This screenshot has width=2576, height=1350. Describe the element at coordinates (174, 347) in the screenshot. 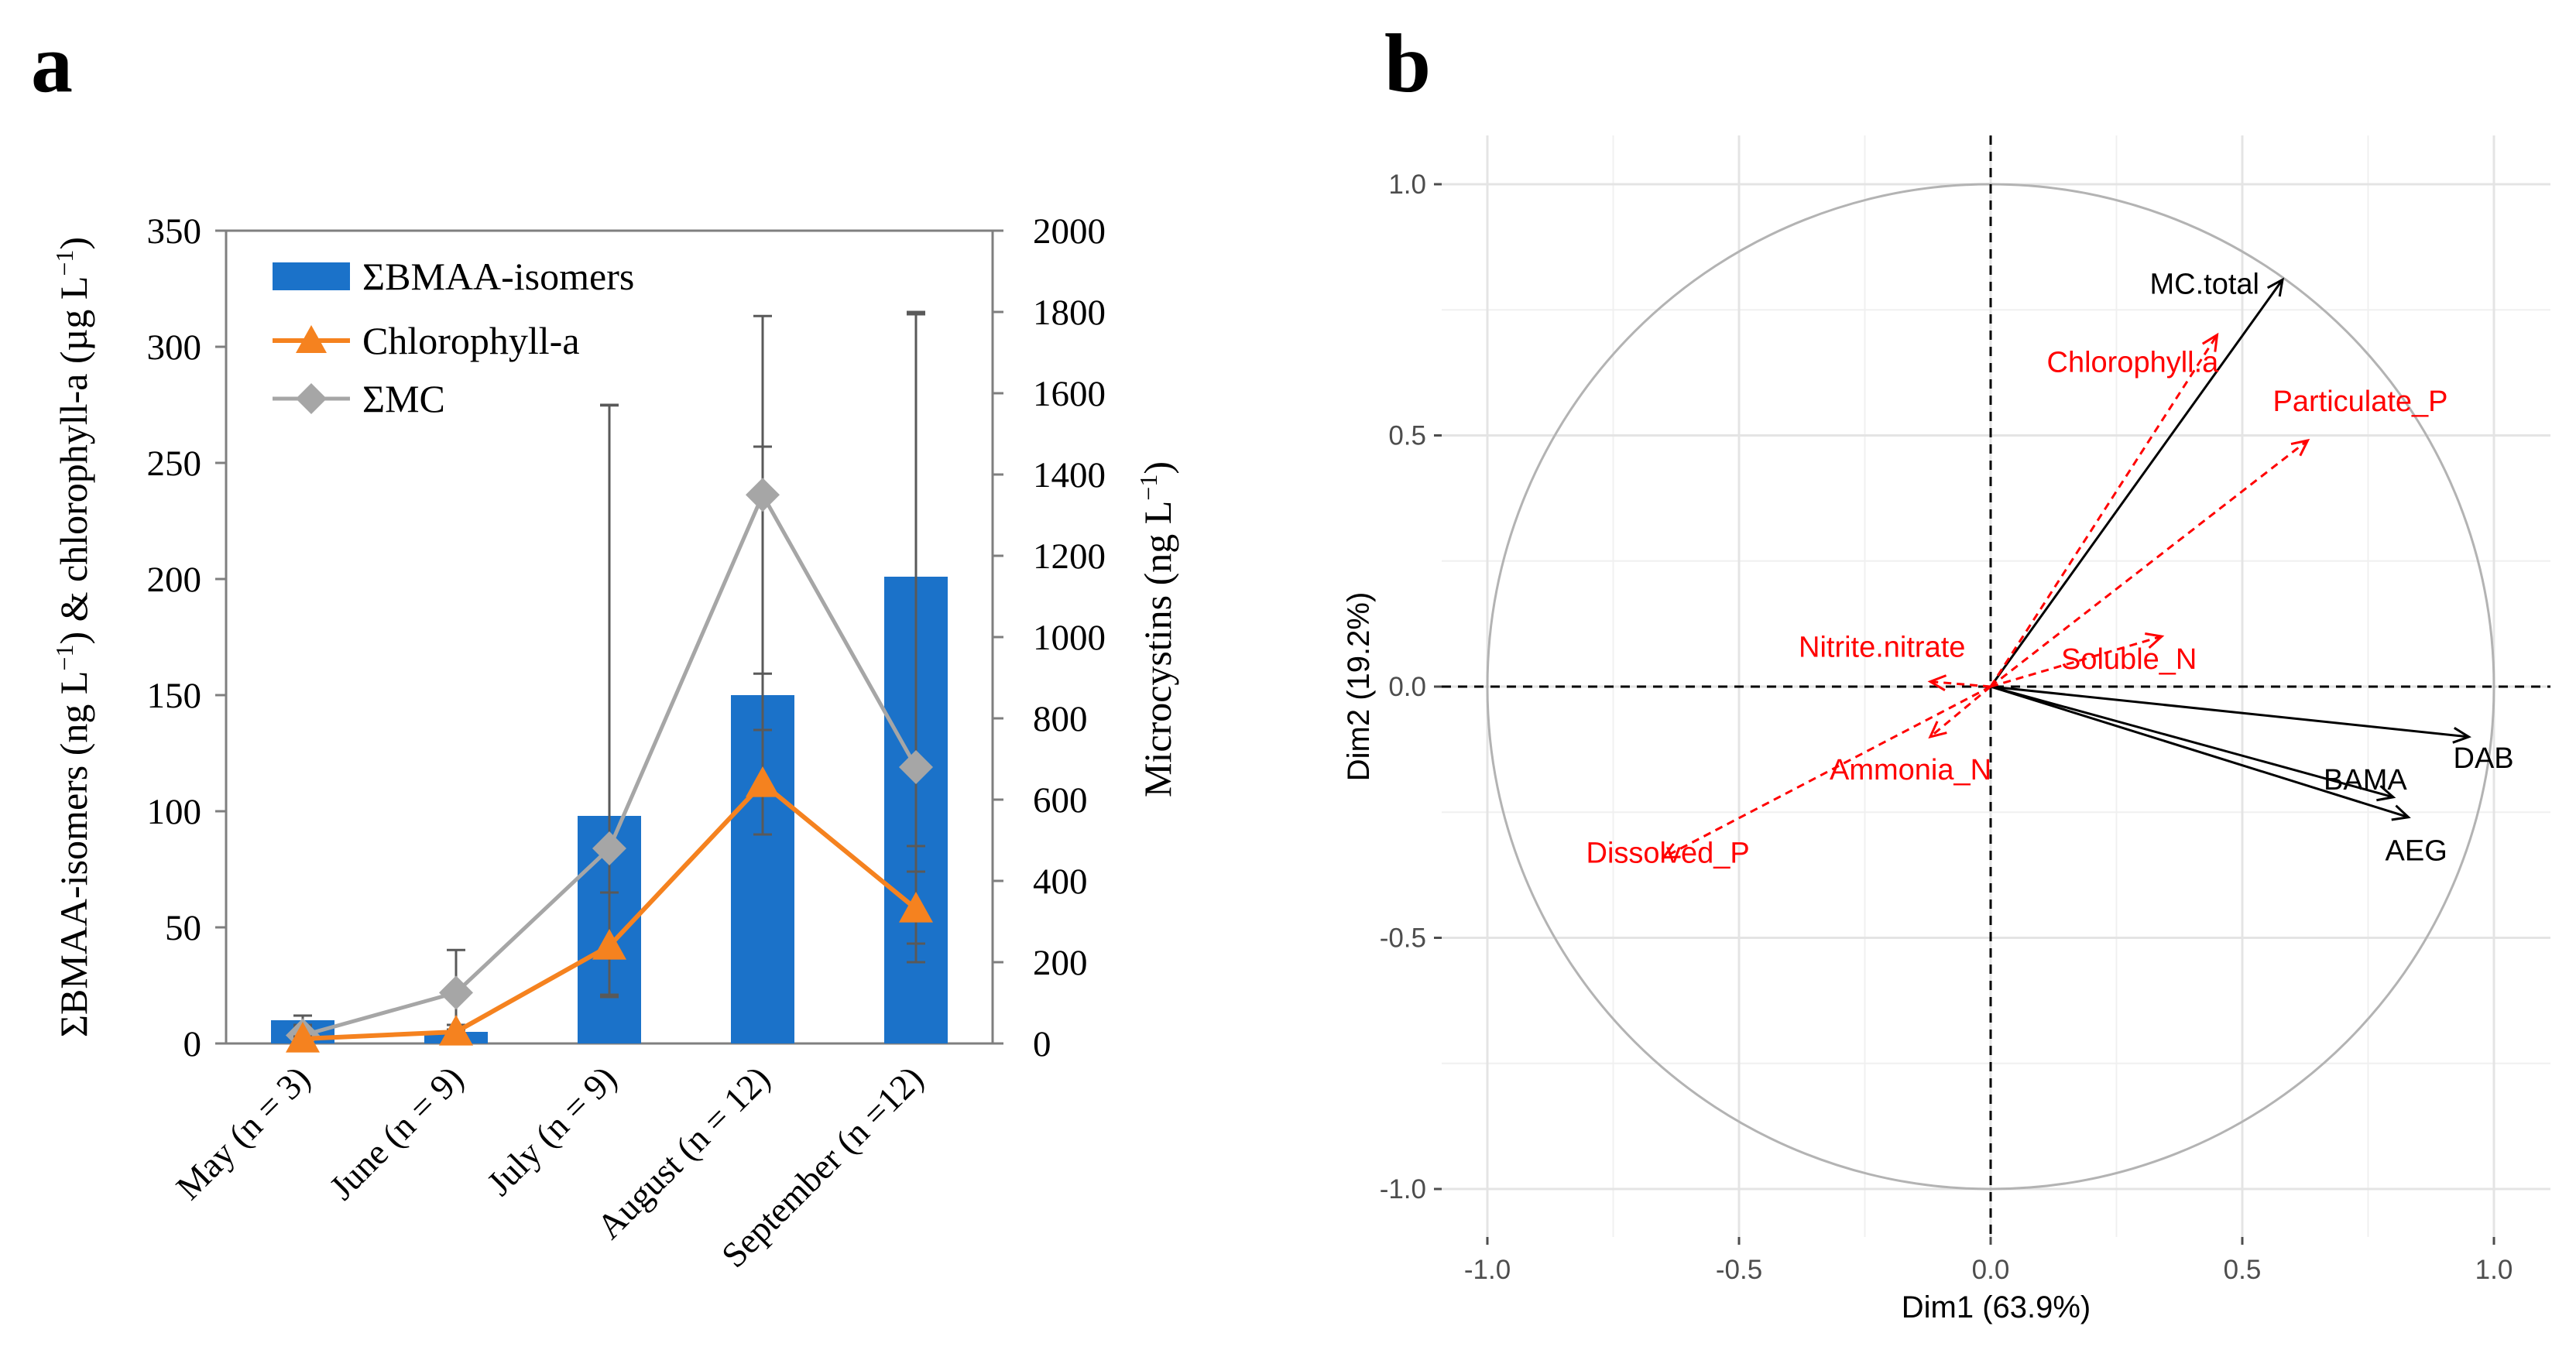

I see `y-tick-label: 300` at that location.